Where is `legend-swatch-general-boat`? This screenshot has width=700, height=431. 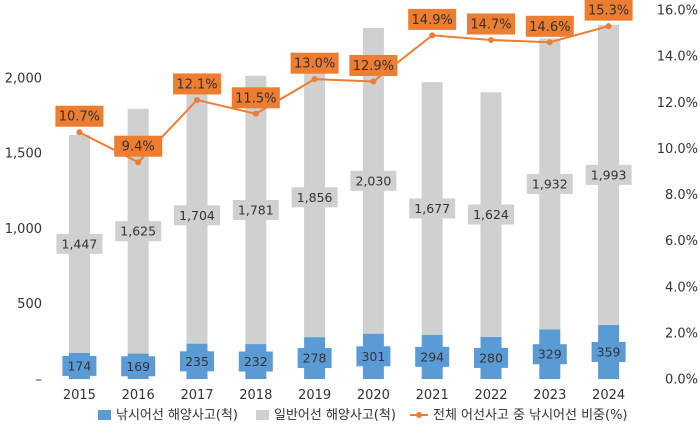 legend-swatch-general-boat is located at coordinates (262, 415).